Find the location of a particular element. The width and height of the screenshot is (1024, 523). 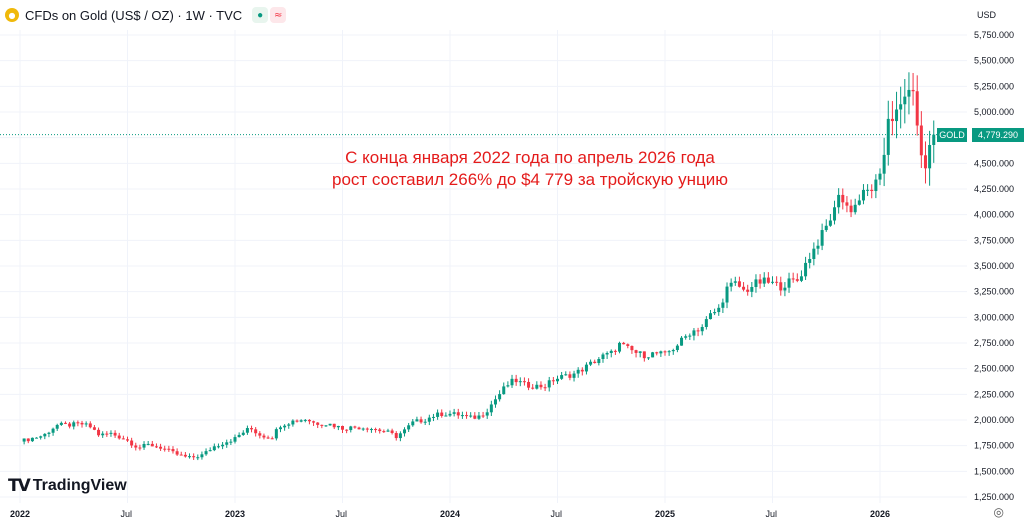

x-tick-label: 2026 is located at coordinates (880, 514).